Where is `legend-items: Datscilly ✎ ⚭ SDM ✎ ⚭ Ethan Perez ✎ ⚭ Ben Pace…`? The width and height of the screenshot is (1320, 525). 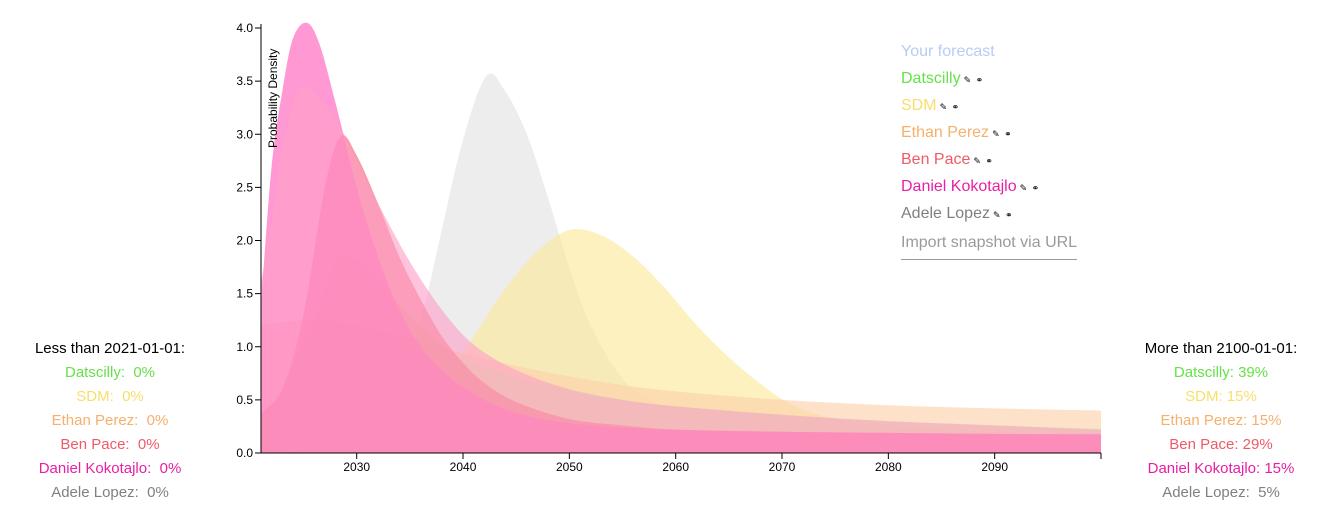
legend-items: Datscilly ✎ ⚭ SDM ✎ ⚭ Ethan Perez ✎ ⚭ Ben Pace… is located at coordinates (1001, 146).